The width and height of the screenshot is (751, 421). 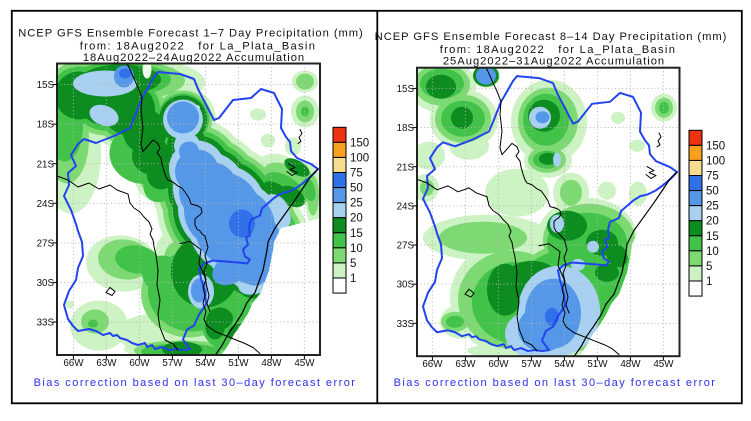 What do you see at coordinates (194, 58) in the screenshot?
I see `svg-text:18Aug2022–24Aug2022 Accumulati: 18Aug2022–24Aug2022 Accumulation` at bounding box center [194, 58].